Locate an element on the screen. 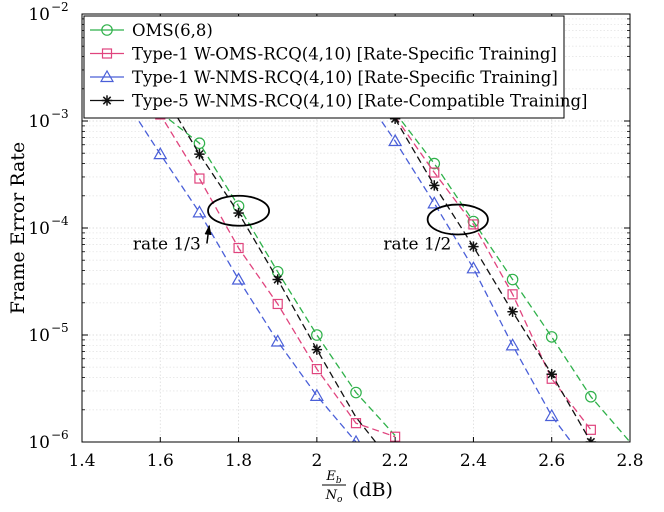  legend-entry-1: OMS(6,8) is located at coordinates (151, 30).